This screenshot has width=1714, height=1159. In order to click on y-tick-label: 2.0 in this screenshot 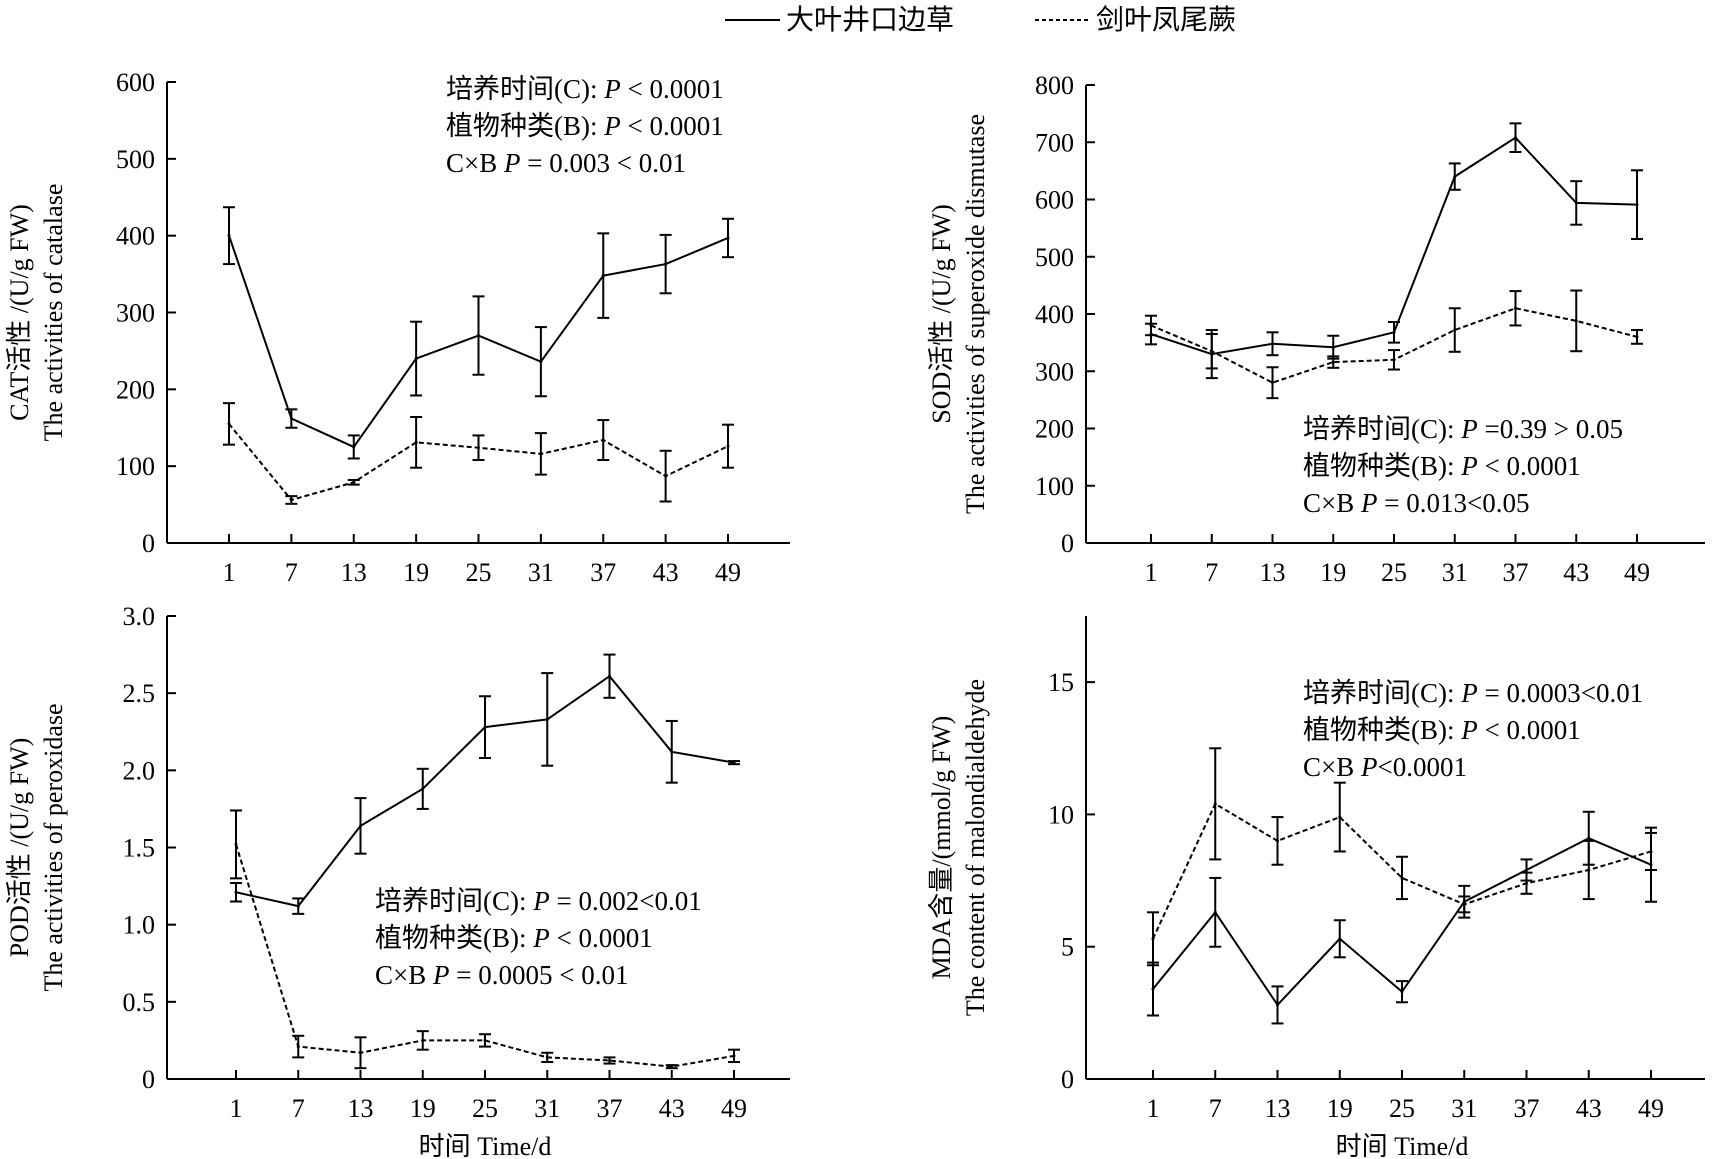, I will do `click(139, 770)`.